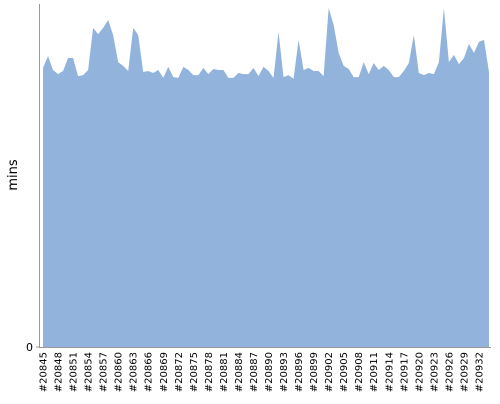  What do you see at coordinates (299, 372) in the screenshot?
I see `x-tick-label: #20896` at bounding box center [299, 372].